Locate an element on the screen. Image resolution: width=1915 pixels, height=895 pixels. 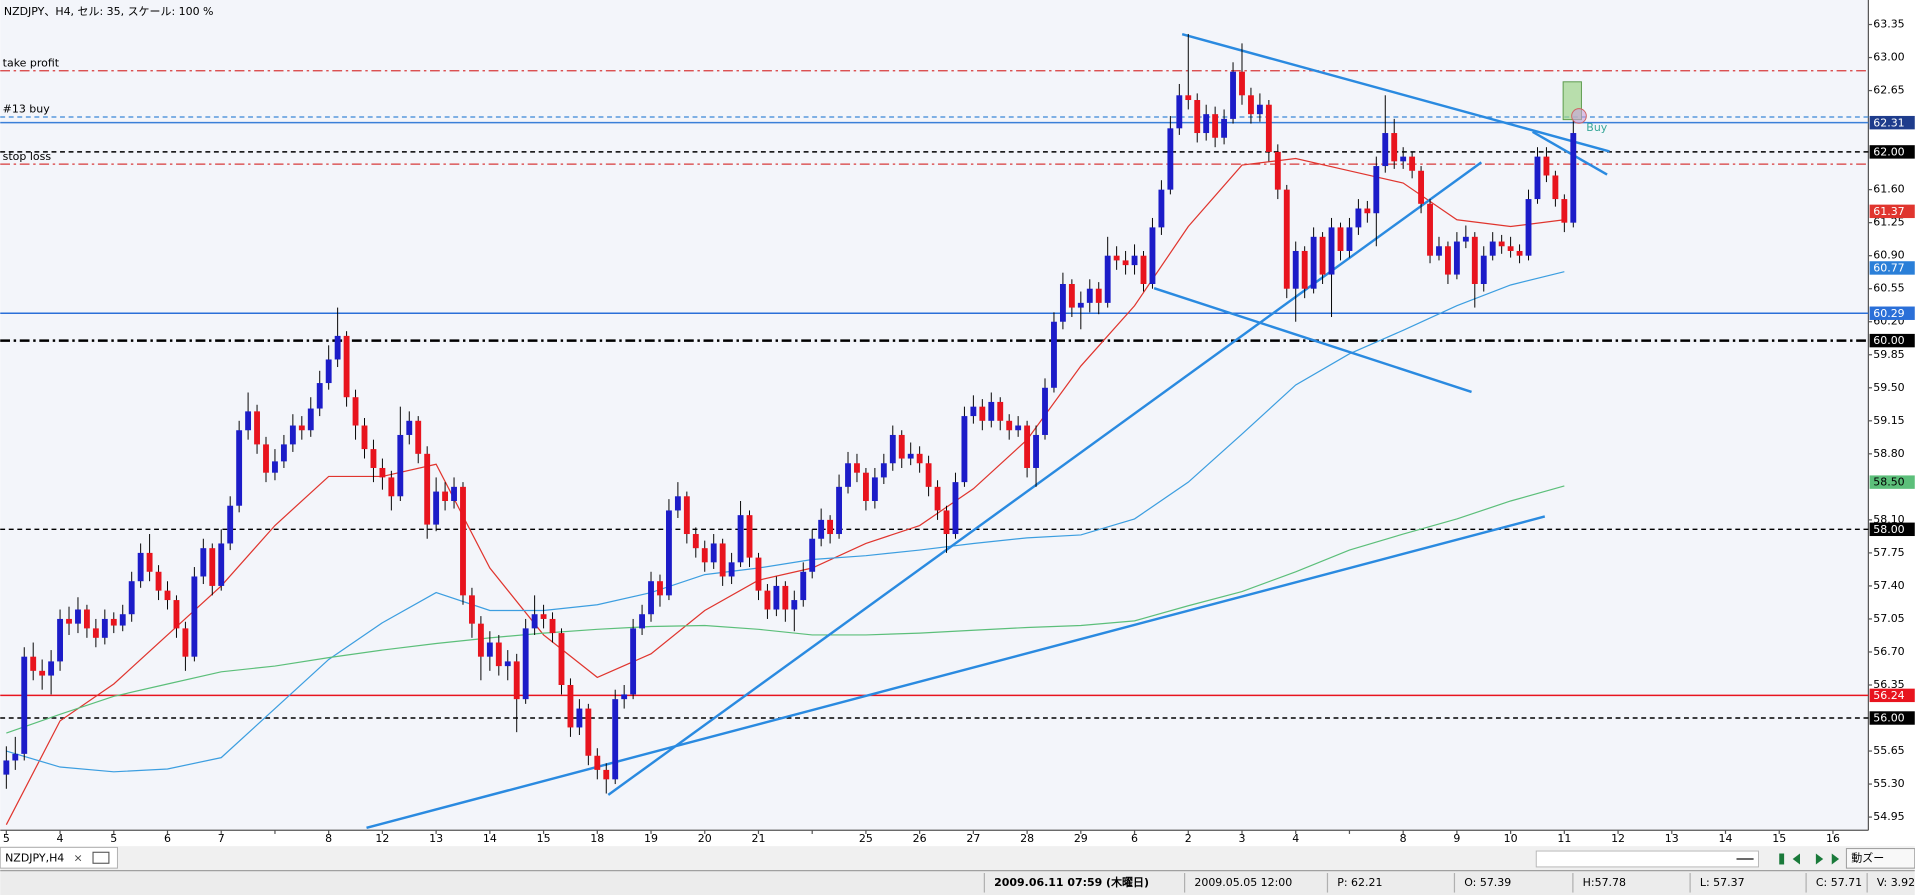
chart-tab is located at coordinates (59, 857).